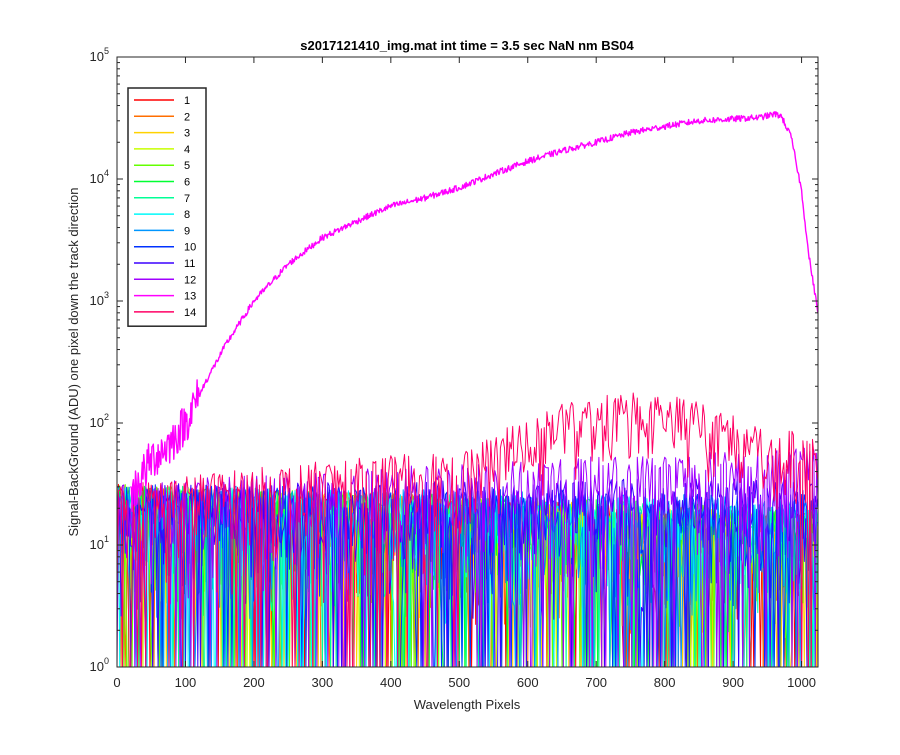 Image resolution: width=900 pixels, height=755 pixels. I want to click on legend-label-8: 8, so click(187, 215).